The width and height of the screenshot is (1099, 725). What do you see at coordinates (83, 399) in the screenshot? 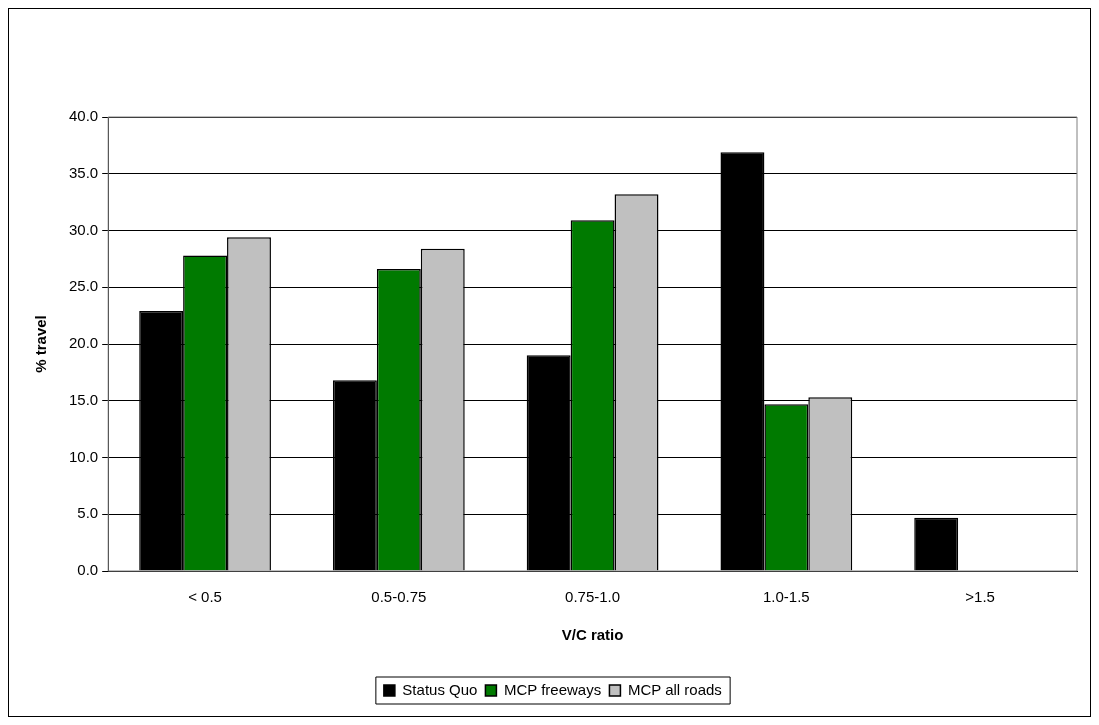
I see `y-tick-label: 15.0` at bounding box center [83, 399].